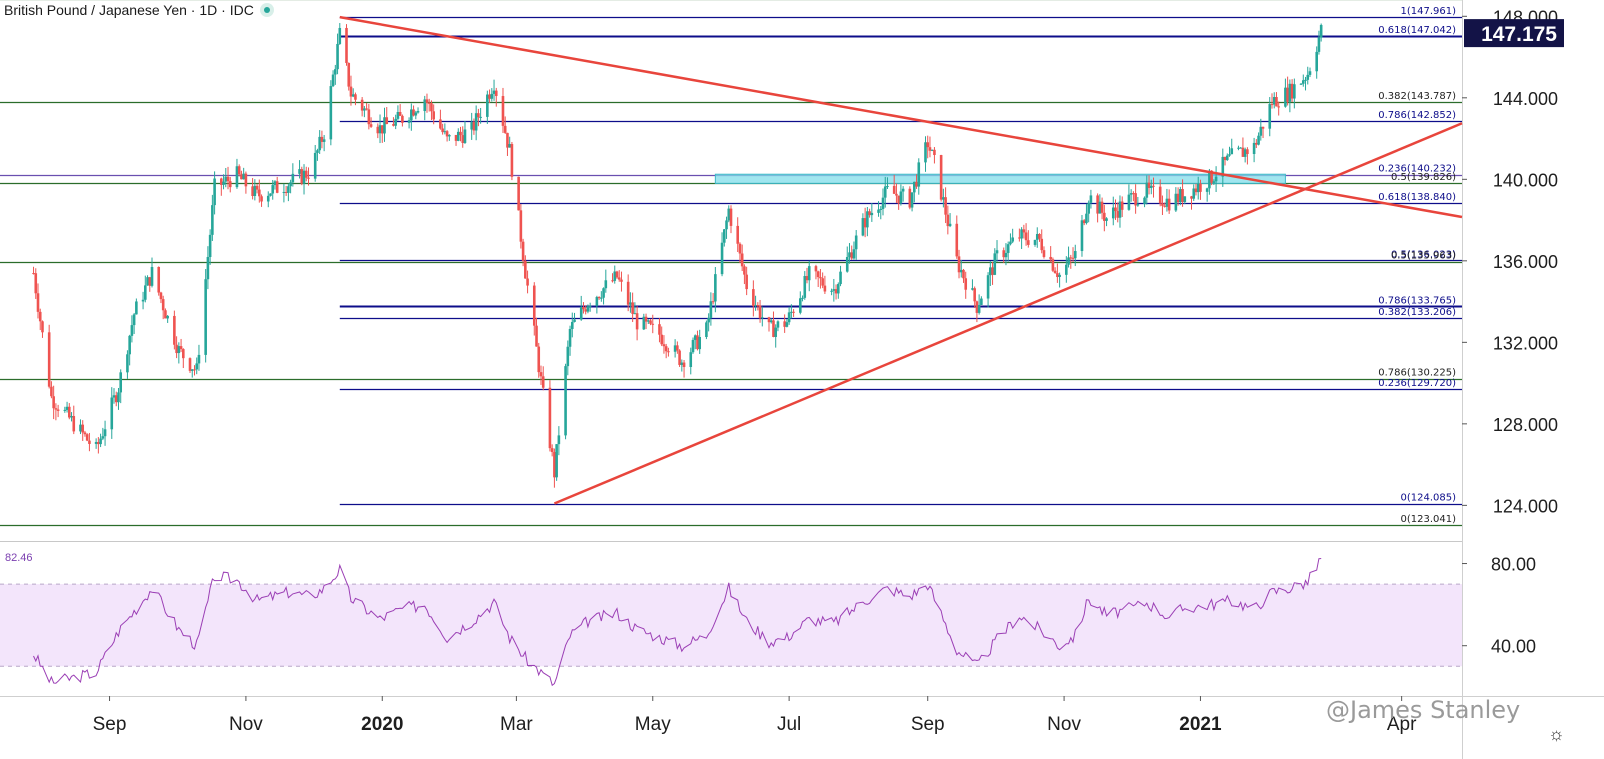 The width and height of the screenshot is (1604, 759). What do you see at coordinates (1513, 565) in the screenshot?
I see `rsi-tick-label: 80.00` at bounding box center [1513, 565].